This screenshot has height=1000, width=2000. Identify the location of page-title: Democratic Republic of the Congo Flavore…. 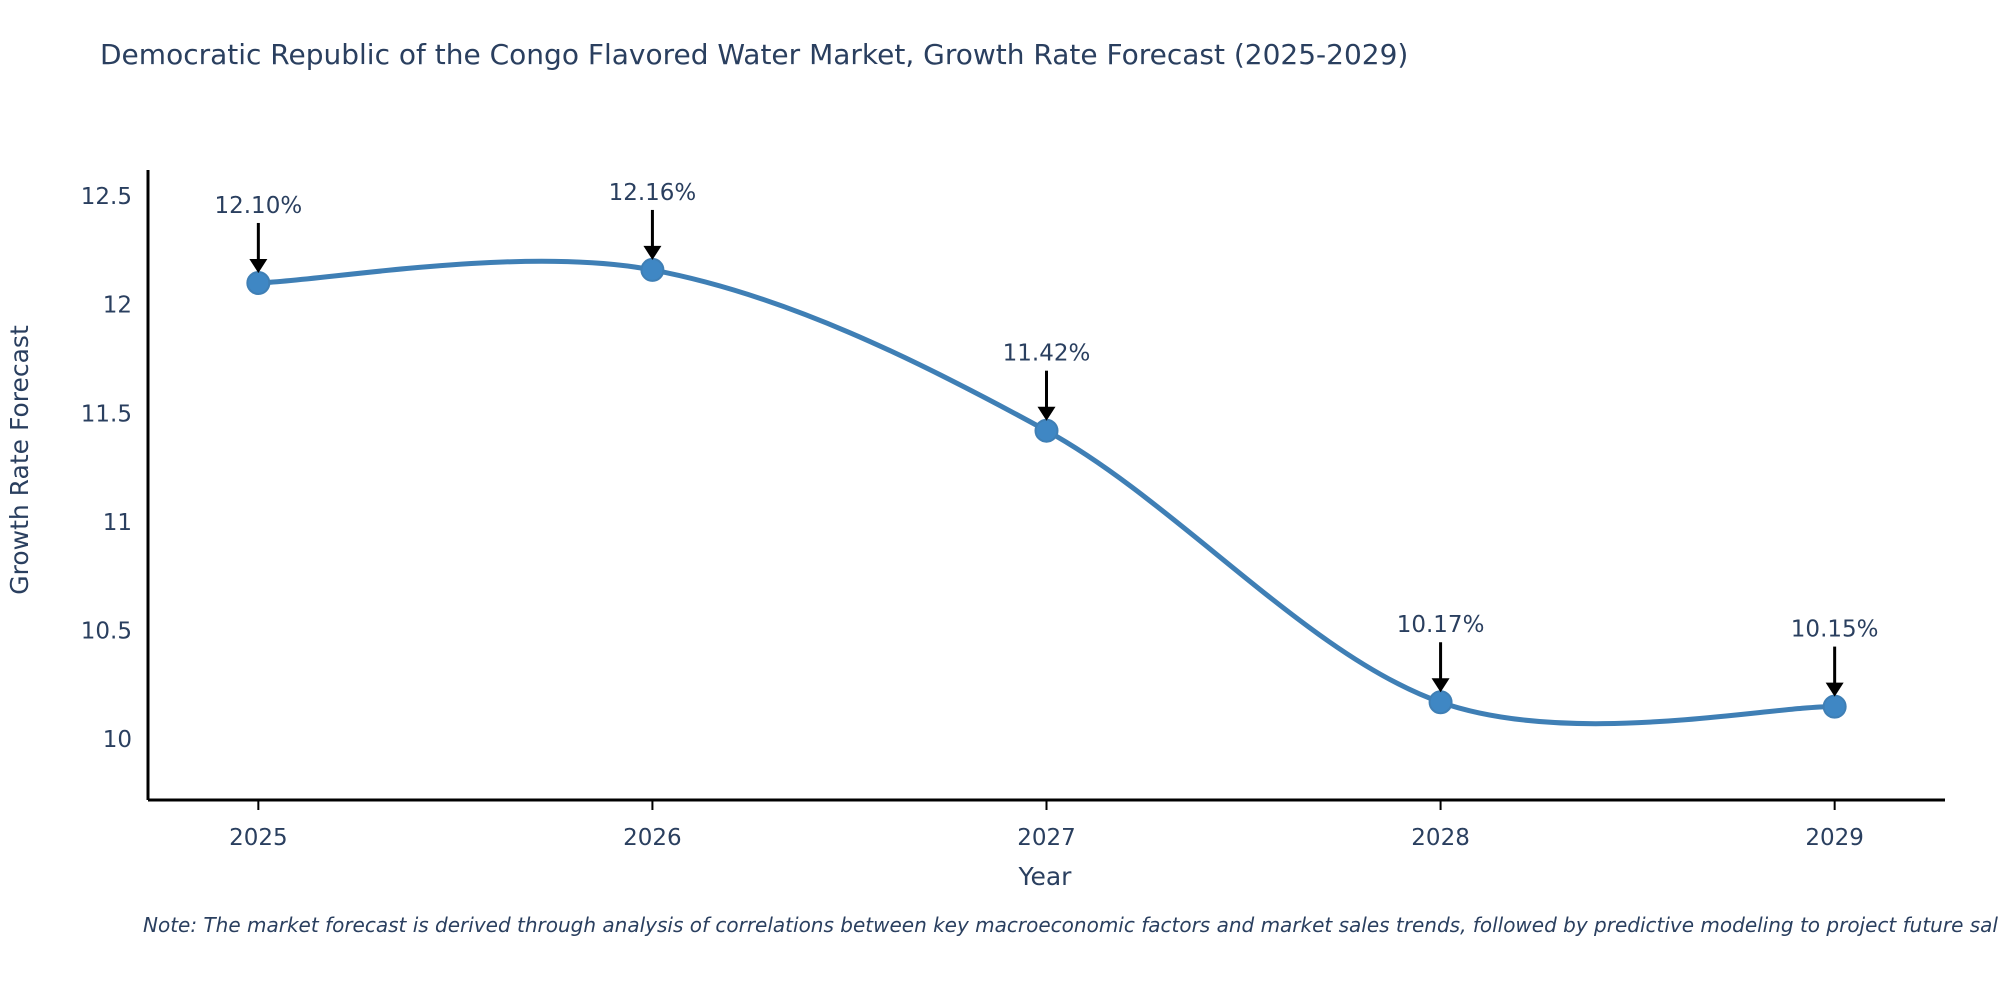
(754, 54).